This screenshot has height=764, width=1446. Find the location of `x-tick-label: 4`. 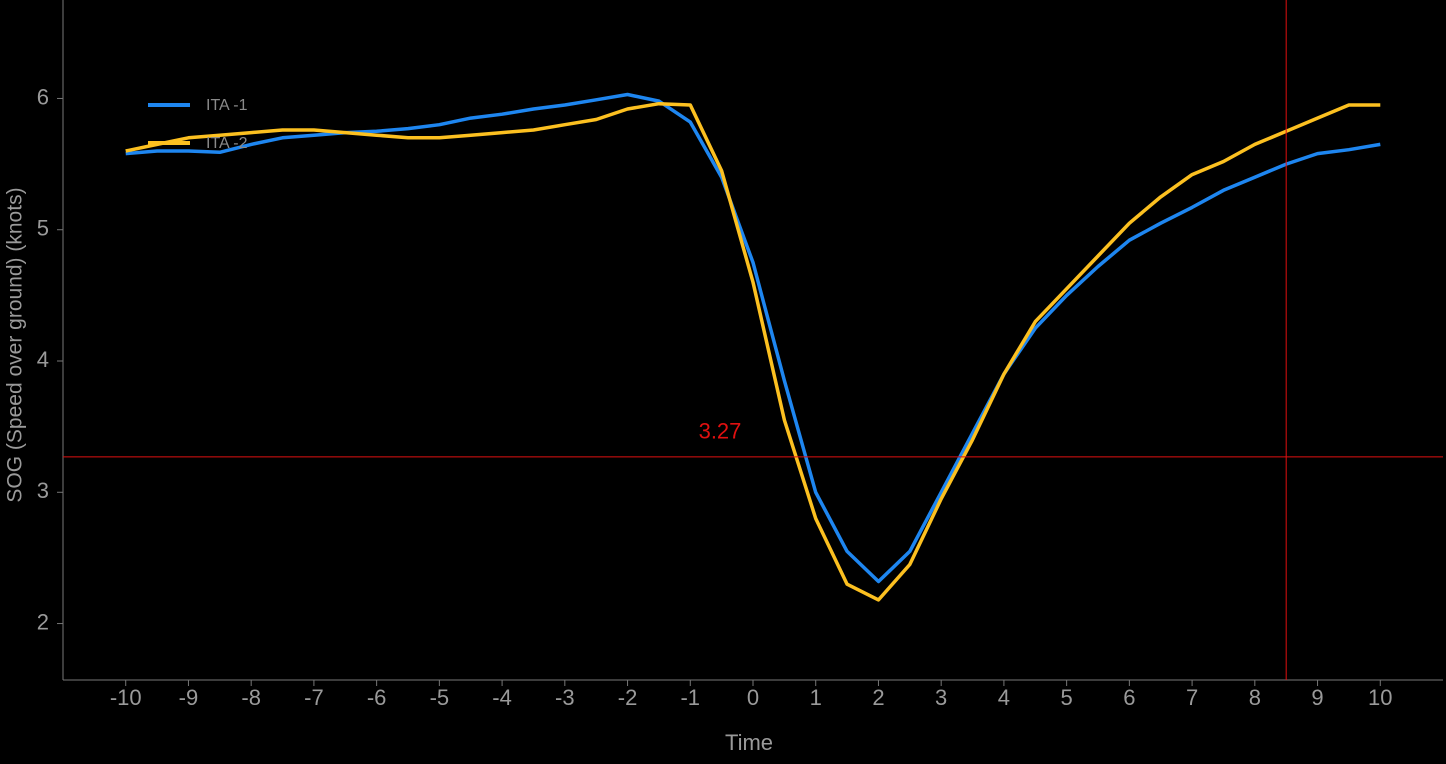

x-tick-label: 4 is located at coordinates (1004, 697).